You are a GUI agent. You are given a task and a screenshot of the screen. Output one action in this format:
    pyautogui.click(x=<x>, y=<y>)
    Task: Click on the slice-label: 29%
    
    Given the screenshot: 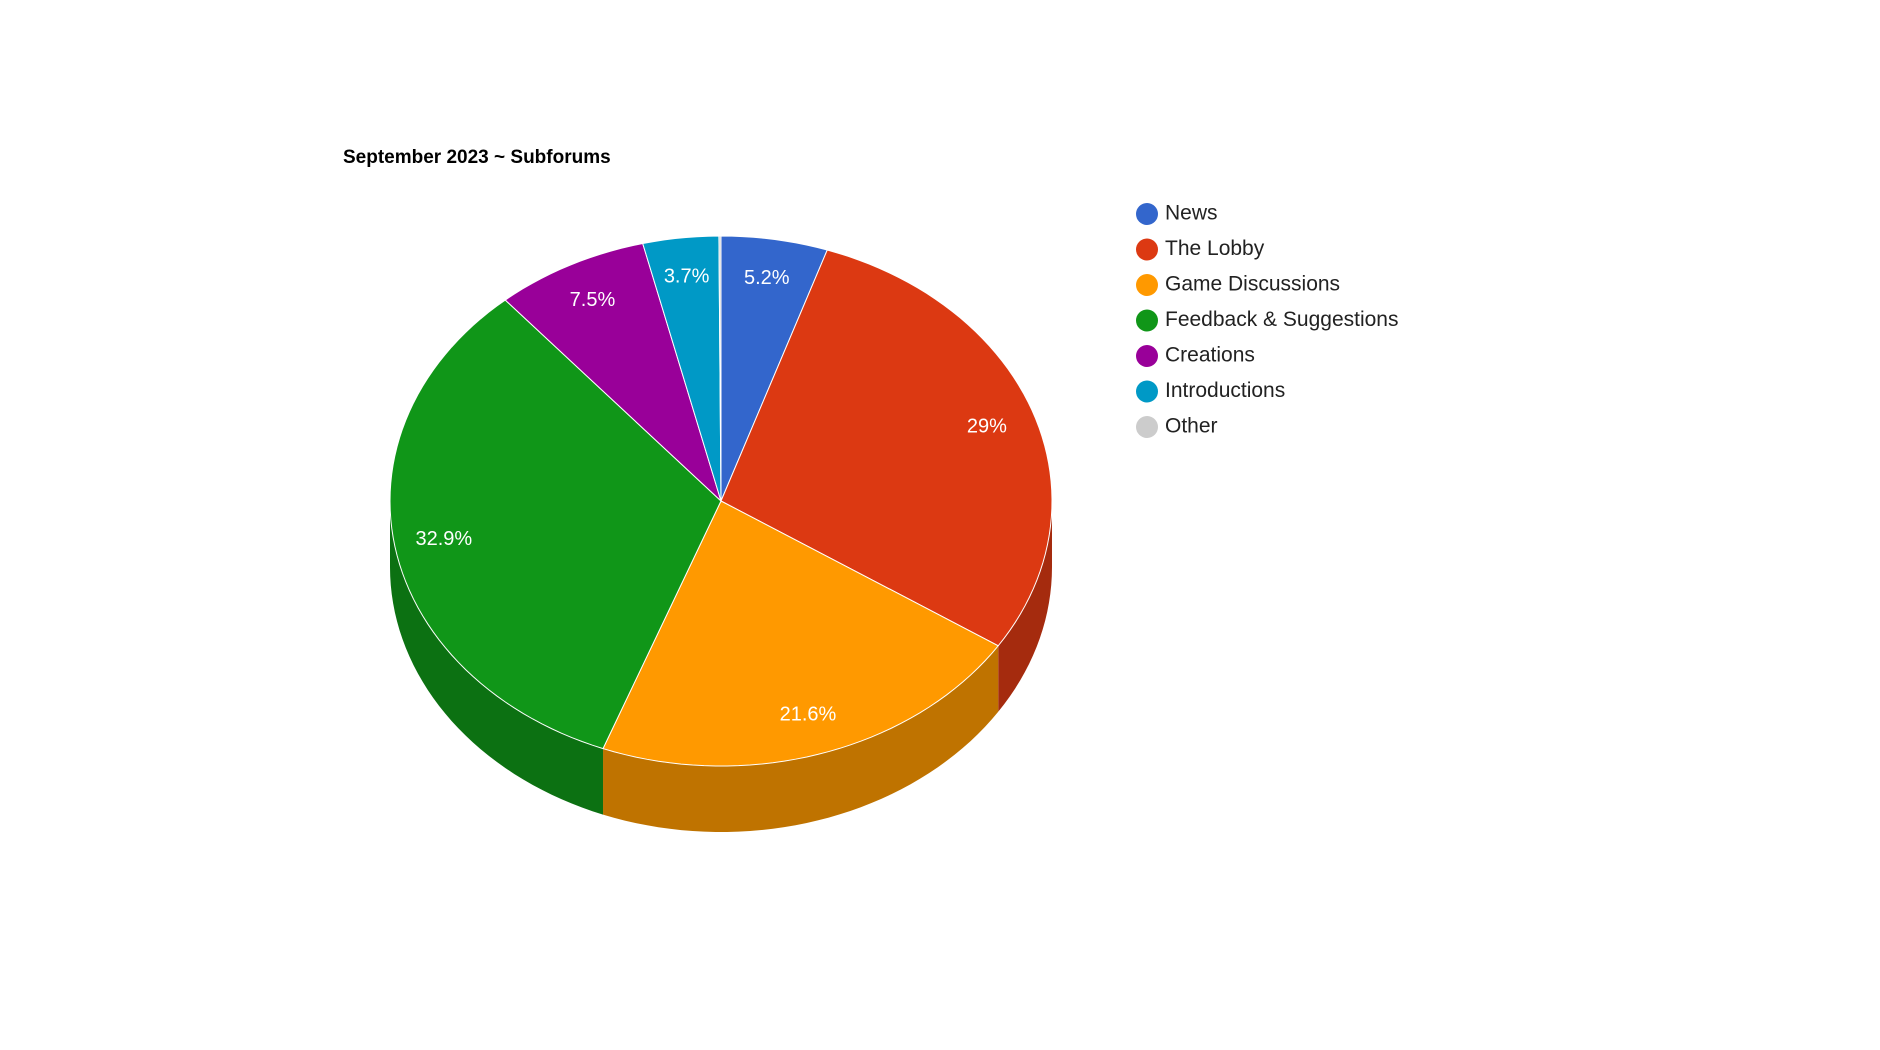 What is the action you would take?
    pyautogui.click(x=987, y=427)
    